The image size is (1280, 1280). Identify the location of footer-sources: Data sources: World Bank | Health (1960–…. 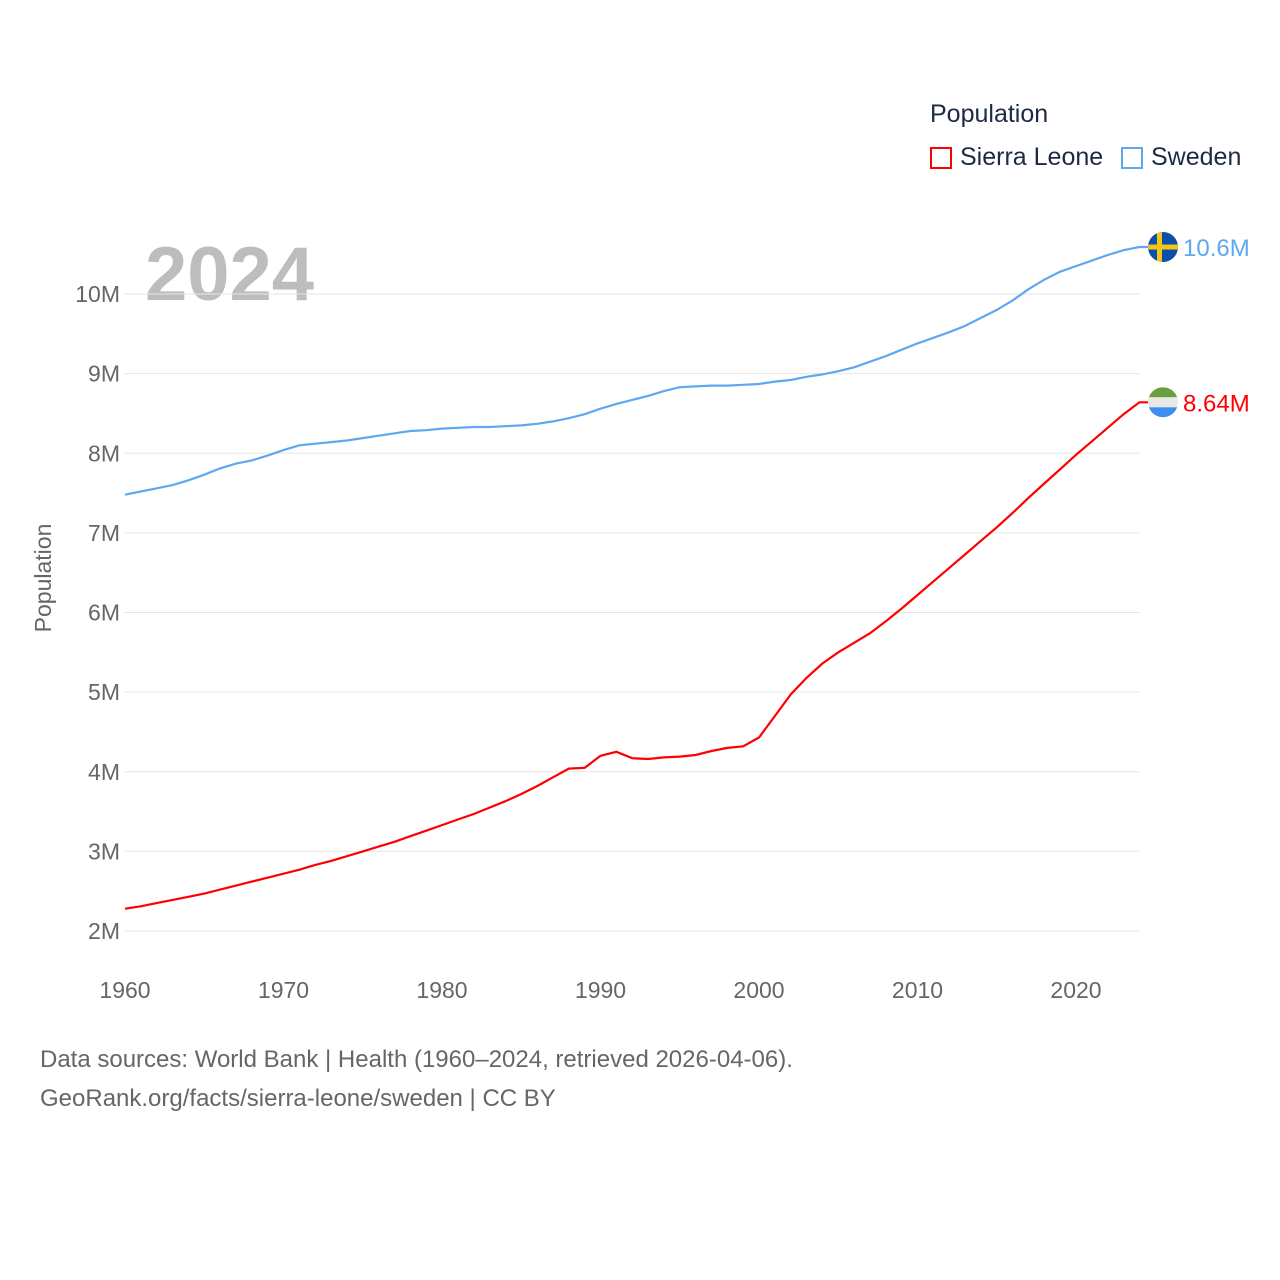
(416, 1059).